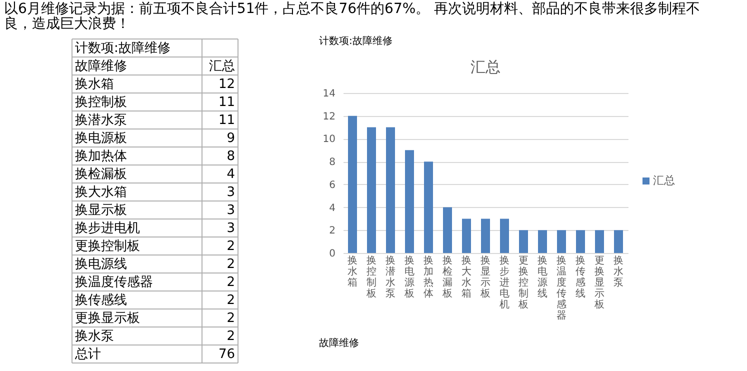 The width and height of the screenshot is (747, 371). I want to click on y-tick-label: 10, so click(329, 140).